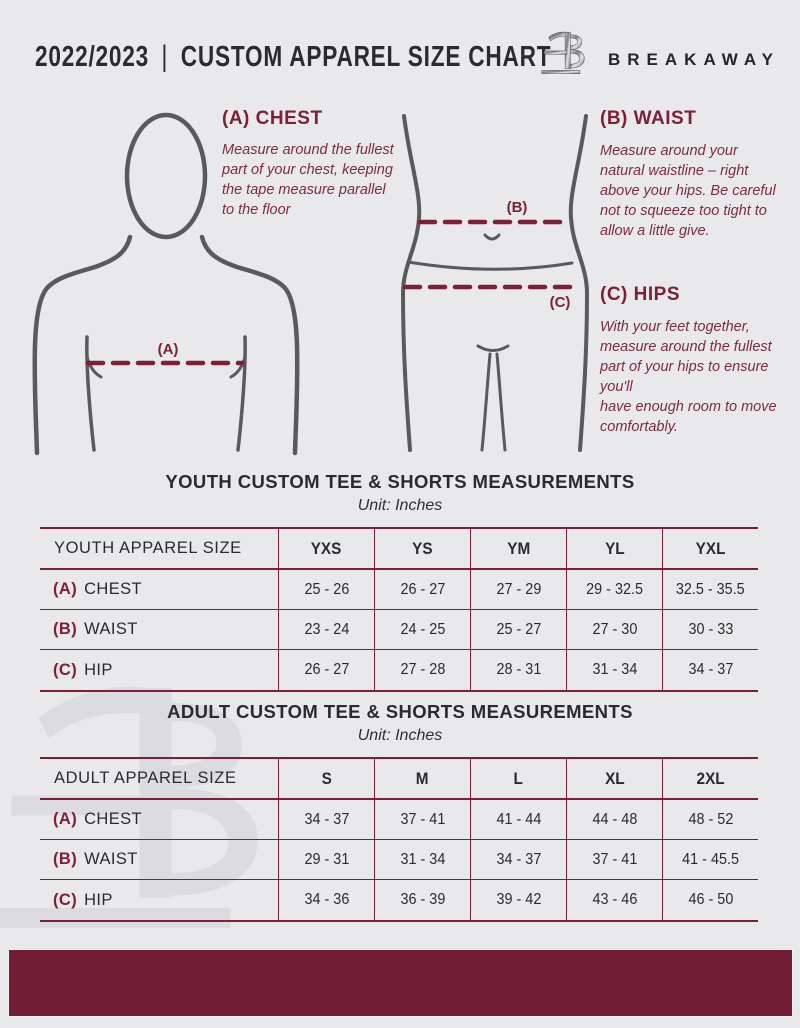  I want to click on left-armpit-crease, so click(94, 367).